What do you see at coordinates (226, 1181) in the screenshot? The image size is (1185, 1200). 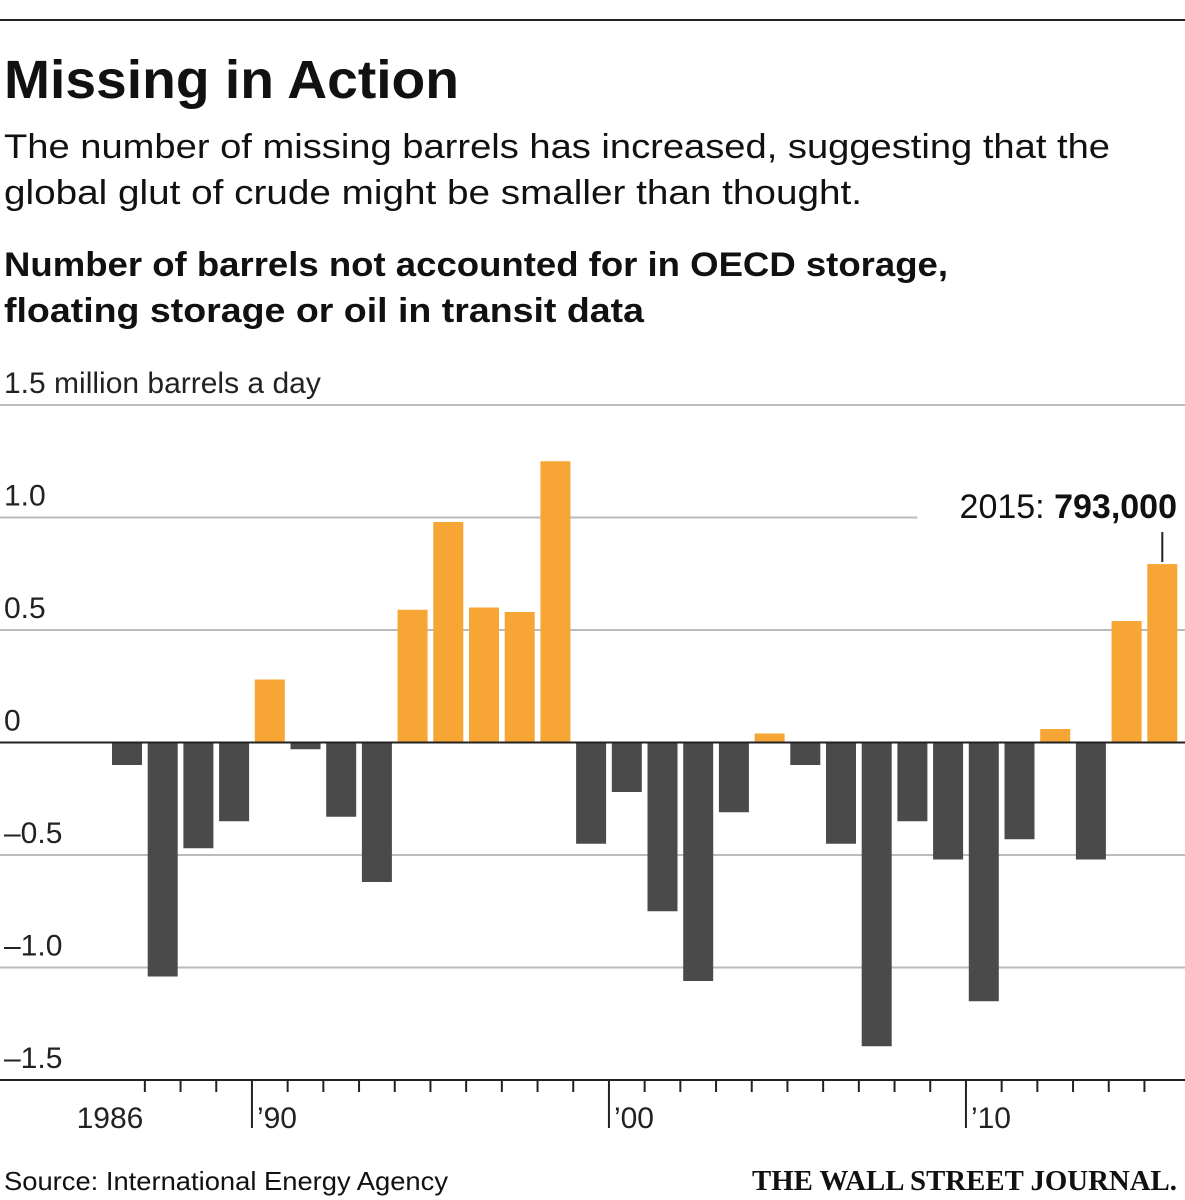 I see `source: Source: International Energy Agency` at bounding box center [226, 1181].